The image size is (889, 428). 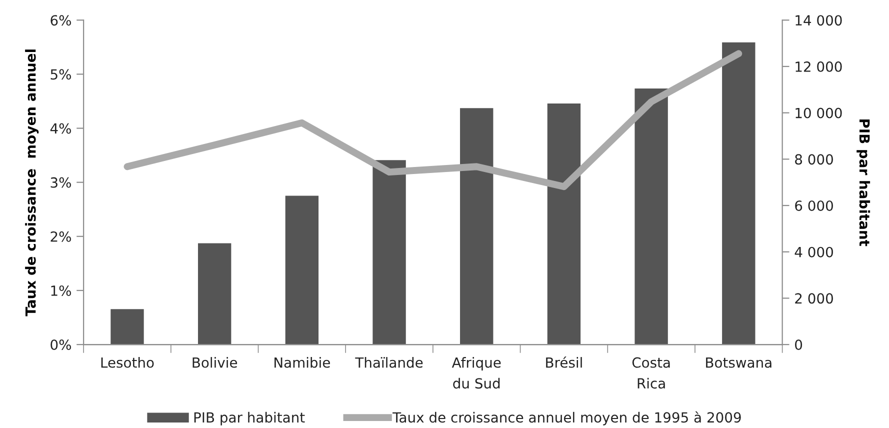 What do you see at coordinates (60, 74) in the screenshot?
I see `y-tick-label: 5%` at bounding box center [60, 74].